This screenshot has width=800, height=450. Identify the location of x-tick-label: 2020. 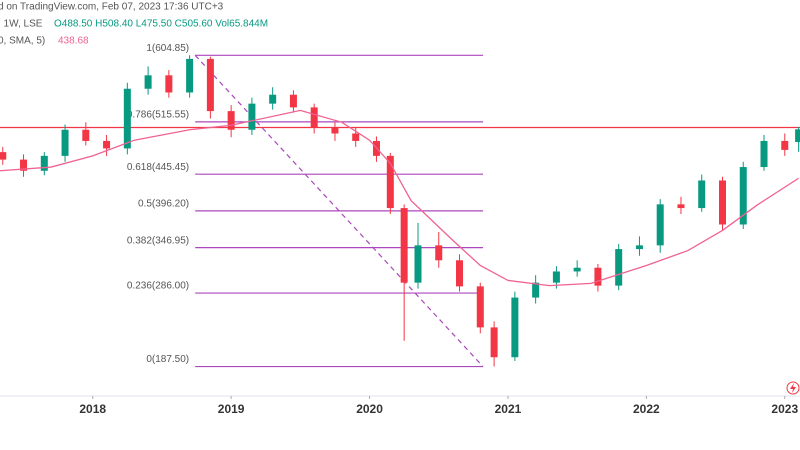
(369, 409).